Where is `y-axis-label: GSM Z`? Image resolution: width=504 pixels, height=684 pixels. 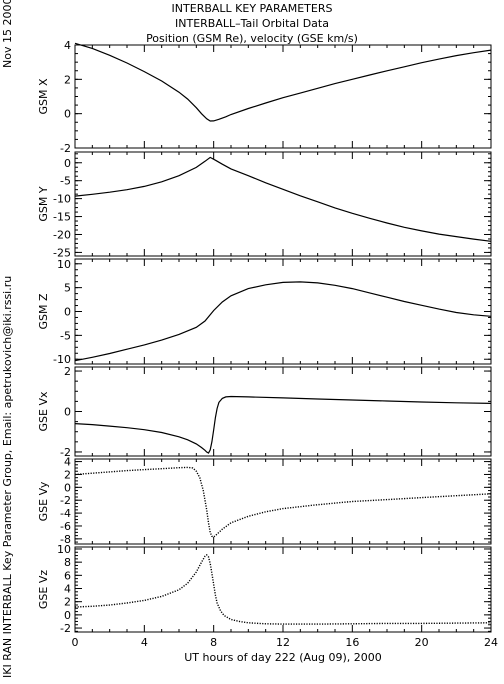 y-axis-label: GSM Z is located at coordinates (43, 311).